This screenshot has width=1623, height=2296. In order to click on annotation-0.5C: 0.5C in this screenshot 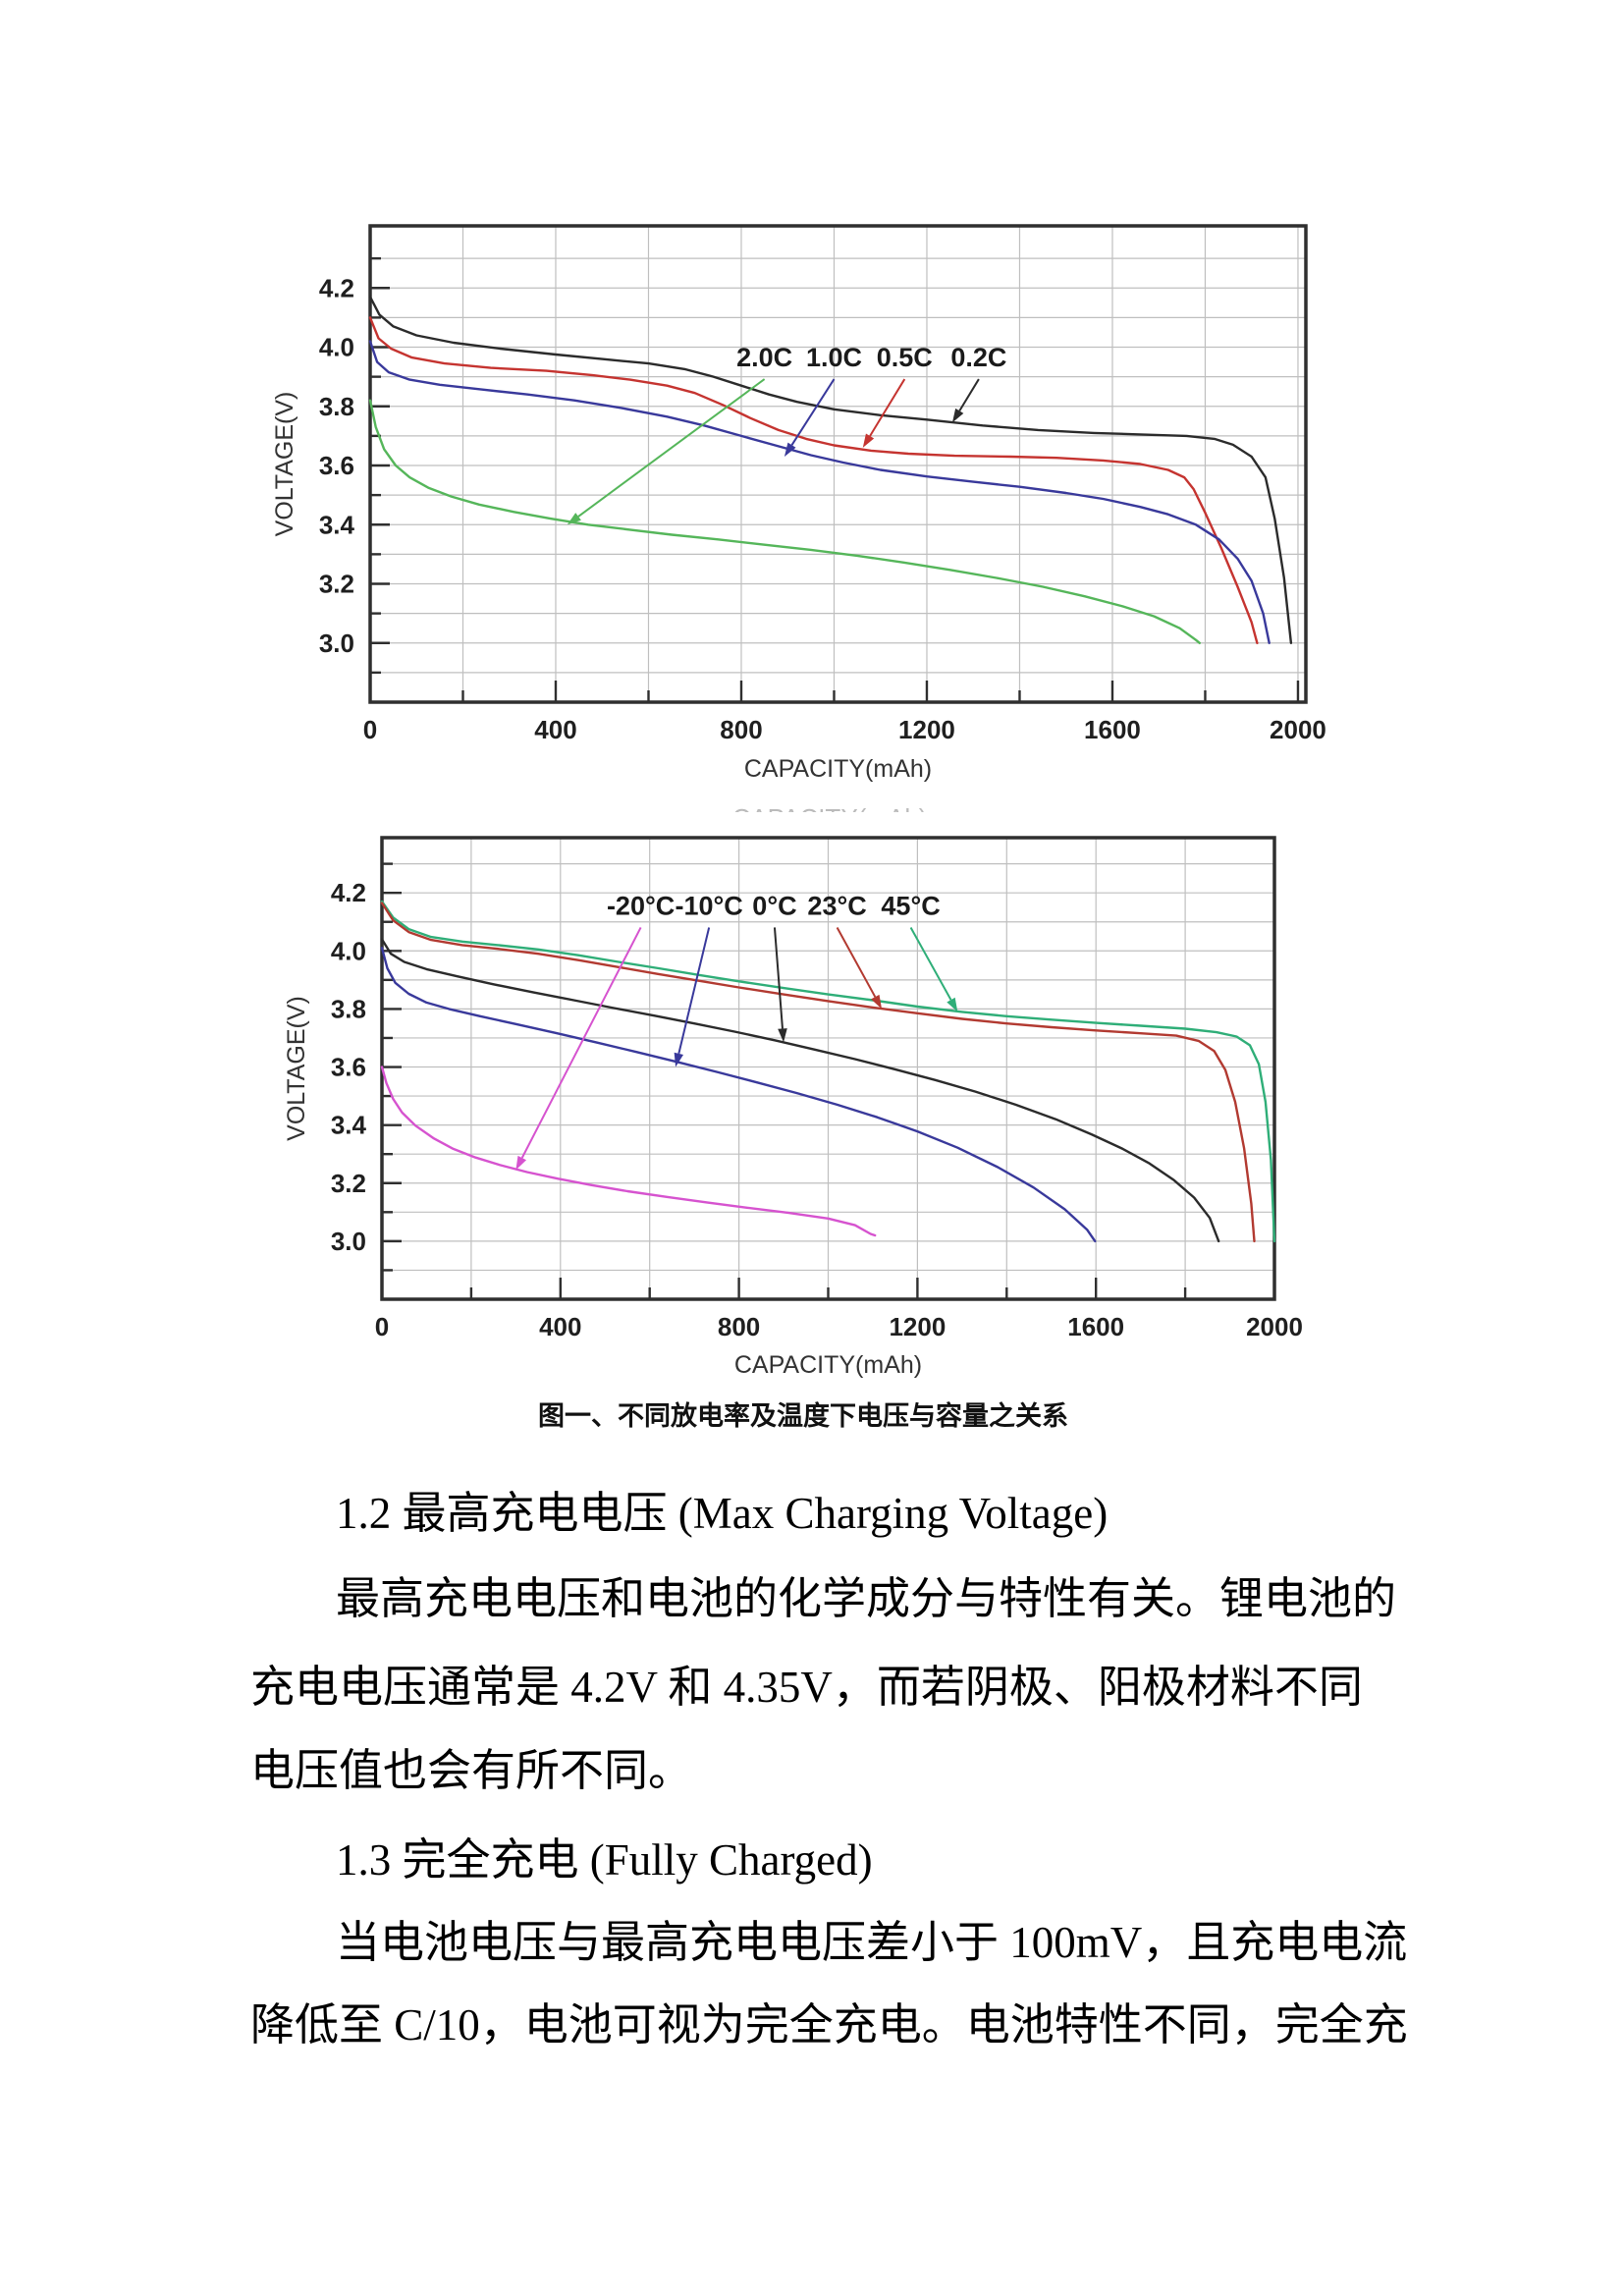, I will do `click(897, 395)`.